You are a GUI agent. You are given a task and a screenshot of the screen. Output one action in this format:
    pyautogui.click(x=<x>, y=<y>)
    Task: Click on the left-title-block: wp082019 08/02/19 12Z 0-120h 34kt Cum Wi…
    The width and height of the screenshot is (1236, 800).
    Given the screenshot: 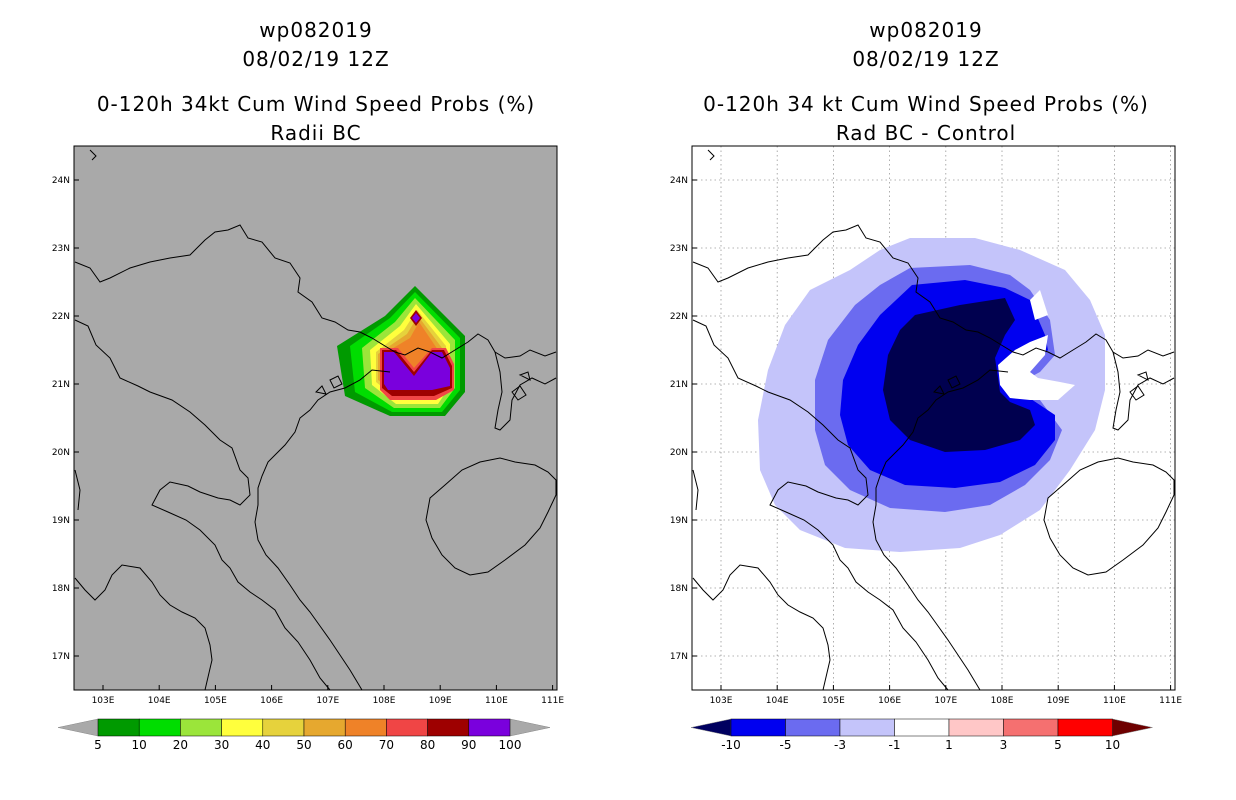 What is the action you would take?
    pyautogui.click(x=316, y=82)
    